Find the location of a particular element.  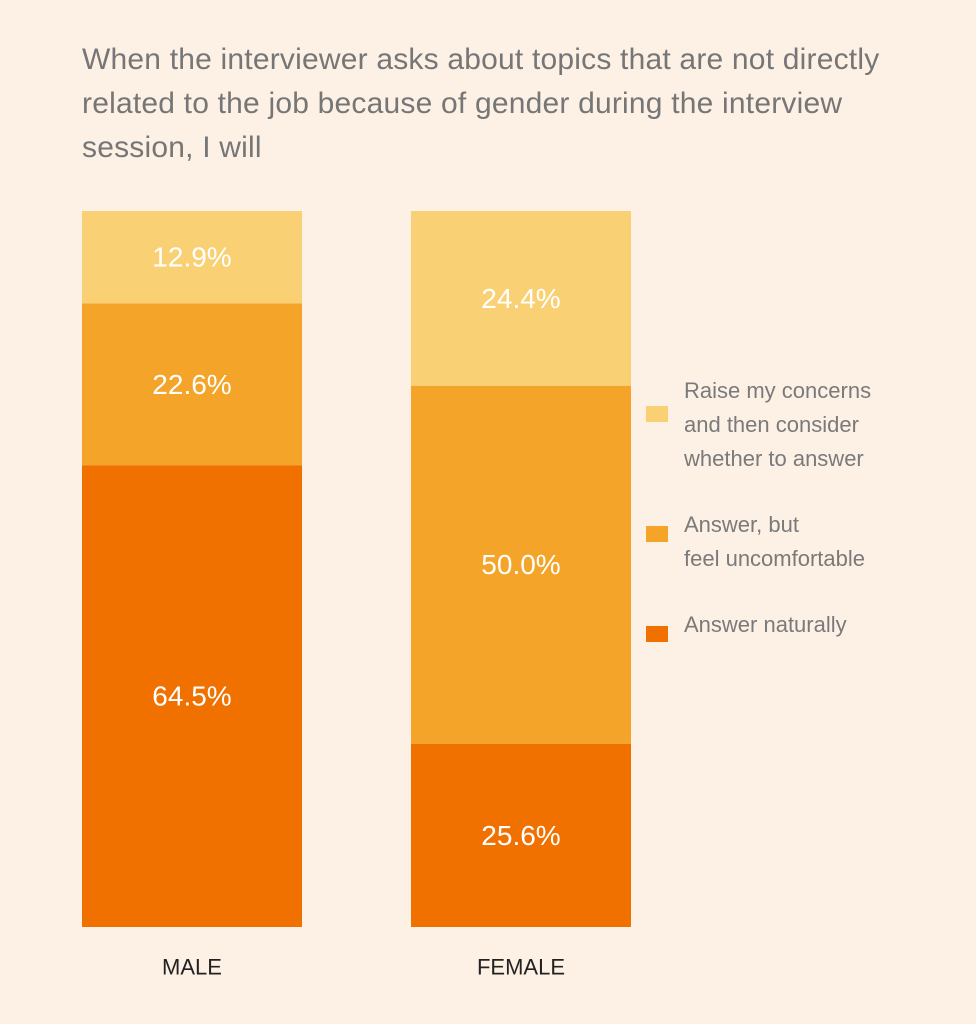

data-label-female-0: 25.6% is located at coordinates (520, 835).